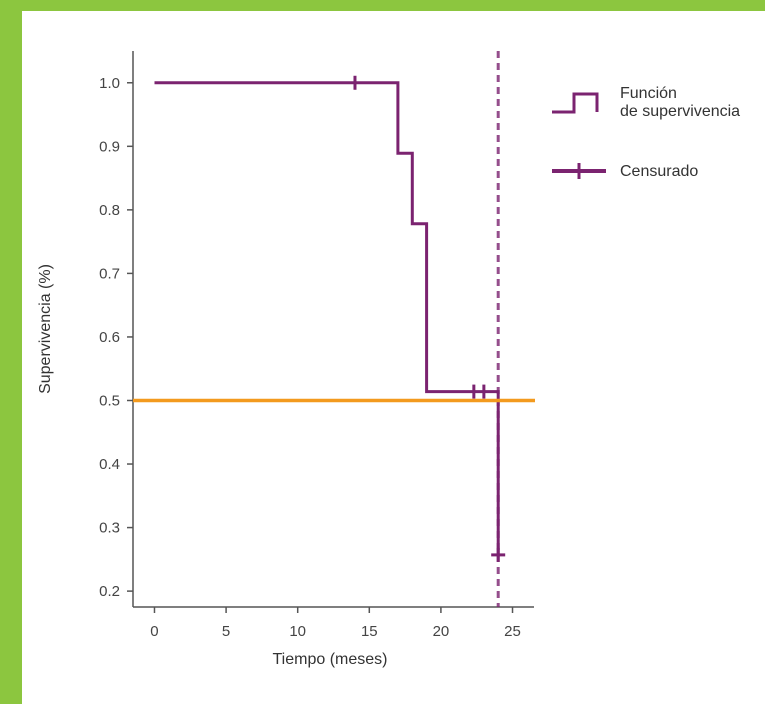 Image resolution: width=765 pixels, height=704 pixels. What do you see at coordinates (109, 528) in the screenshot?
I see `y-tick-label: 0.3` at bounding box center [109, 528].